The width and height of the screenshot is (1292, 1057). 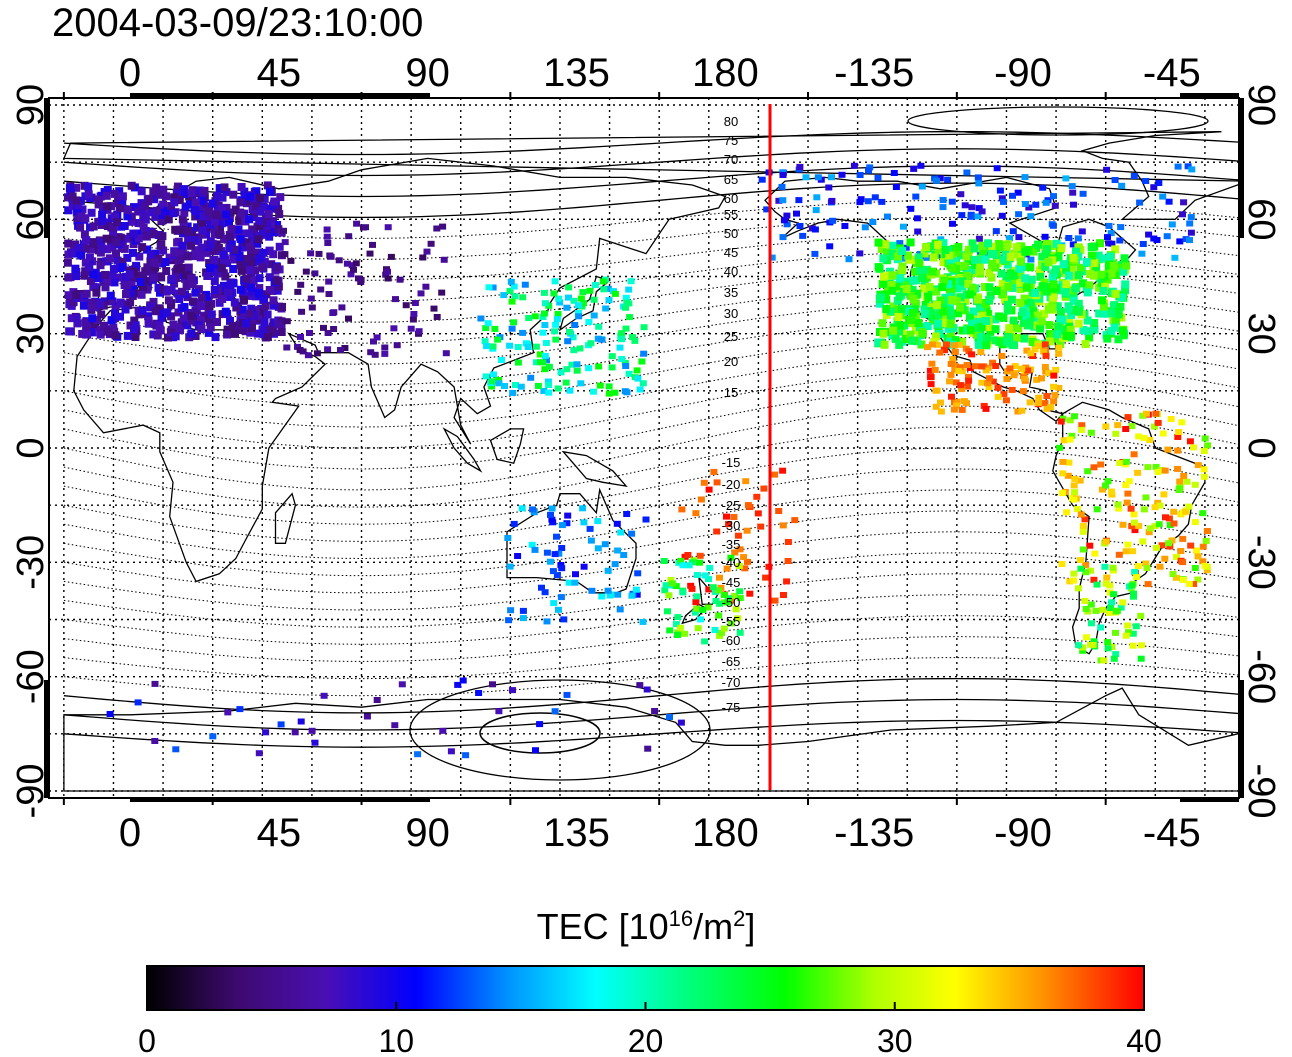 What do you see at coordinates (1261, 219) in the screenshot?
I see `lat-label-right: 60` at bounding box center [1261, 219].